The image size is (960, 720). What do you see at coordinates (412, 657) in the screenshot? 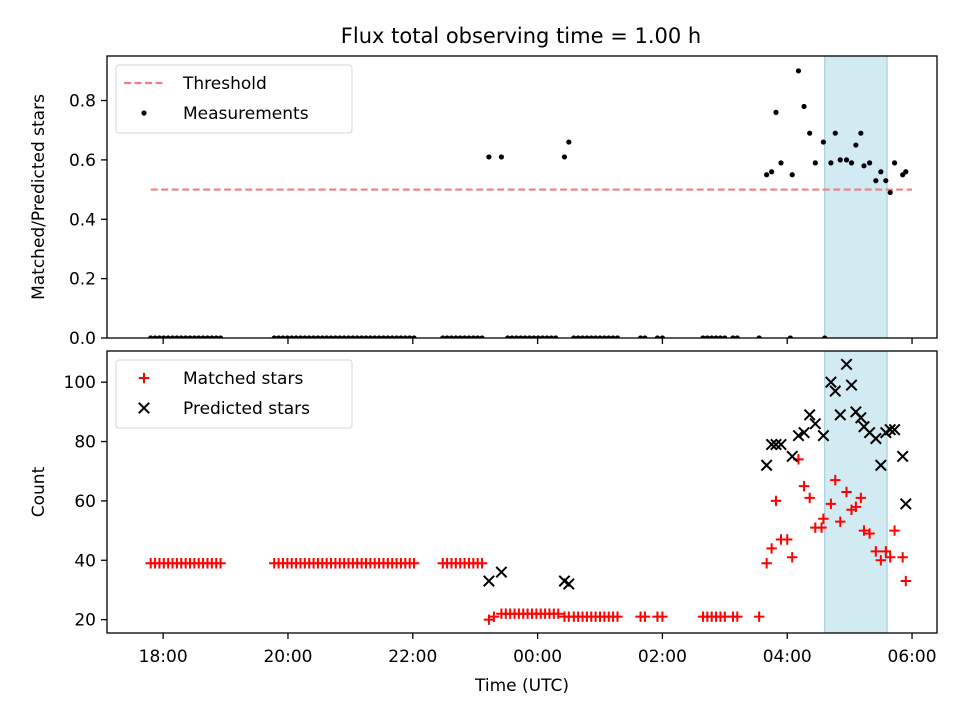
I see `x-tick-label: 22:00` at bounding box center [412, 657].